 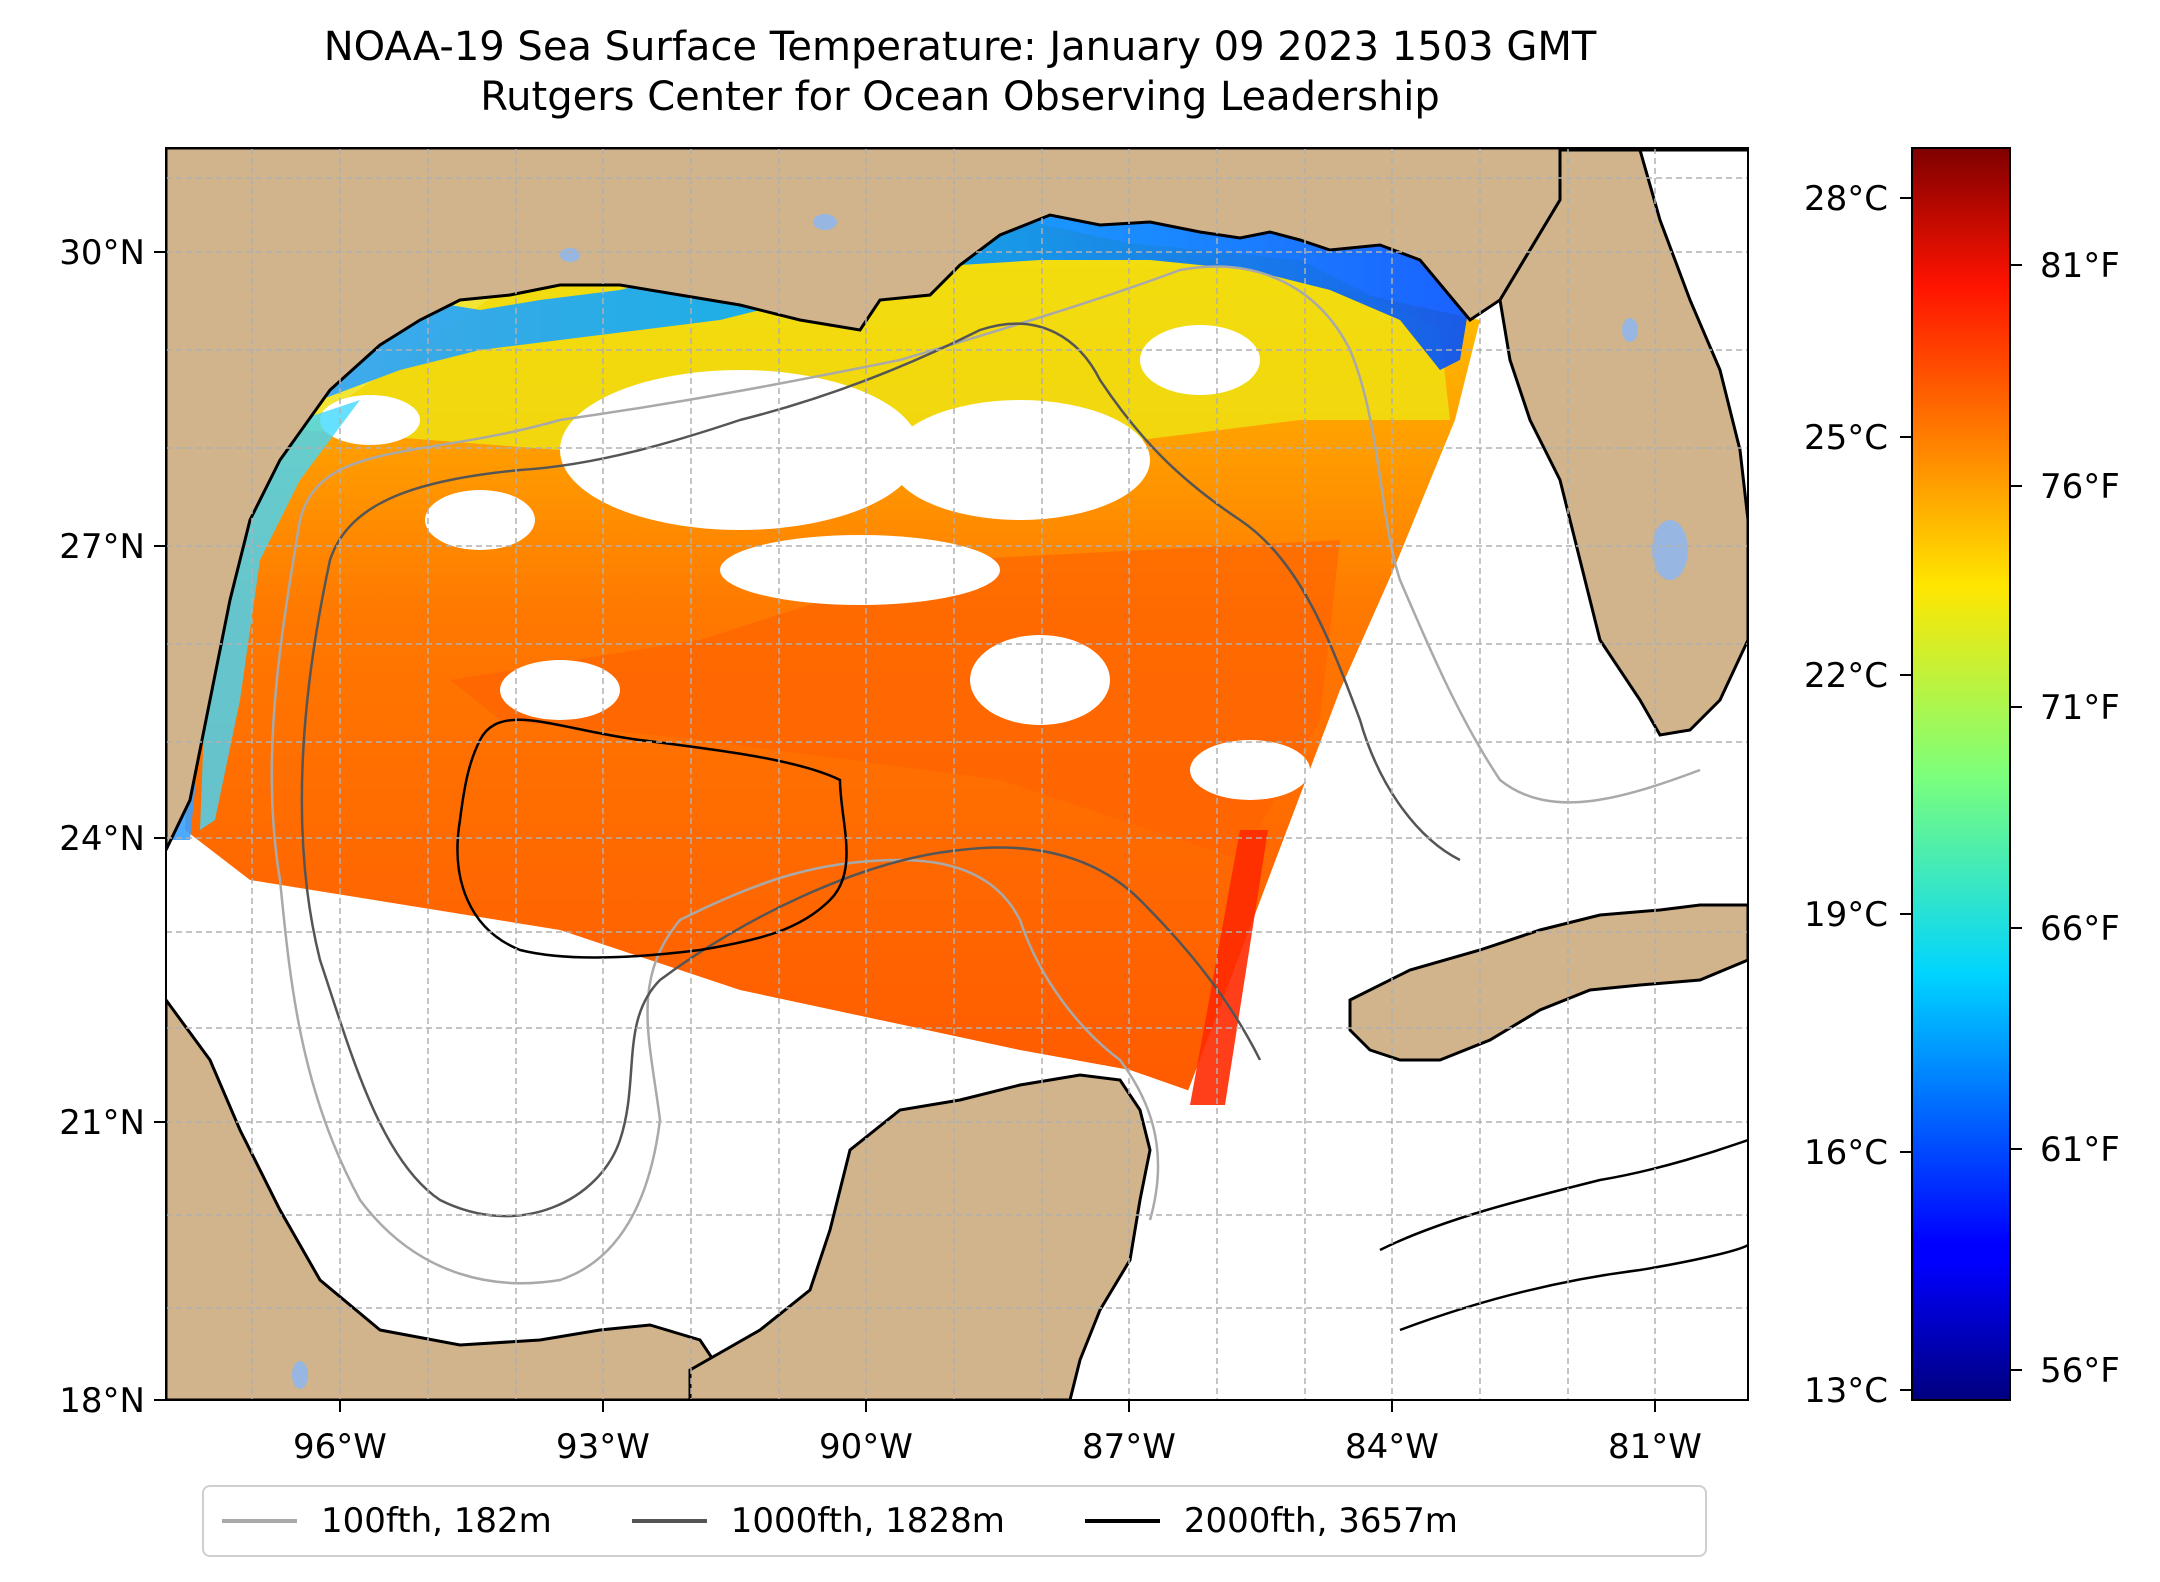 I want to click on latitude-axis: 30°N 27°N 24°N 21°N 18°N, so click(x=112, y=827).